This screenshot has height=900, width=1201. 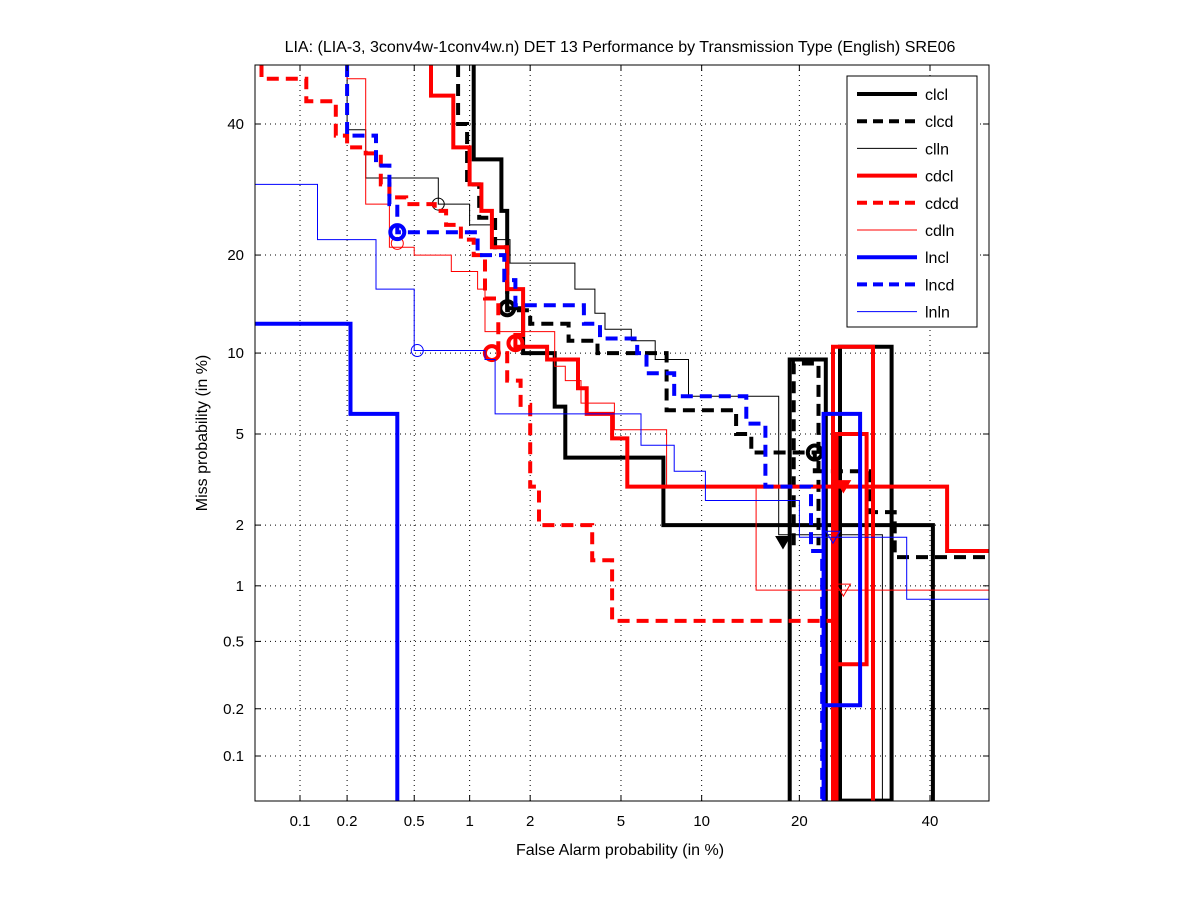 What do you see at coordinates (937, 149) in the screenshot?
I see `legend-label-clln: clln` at bounding box center [937, 149].